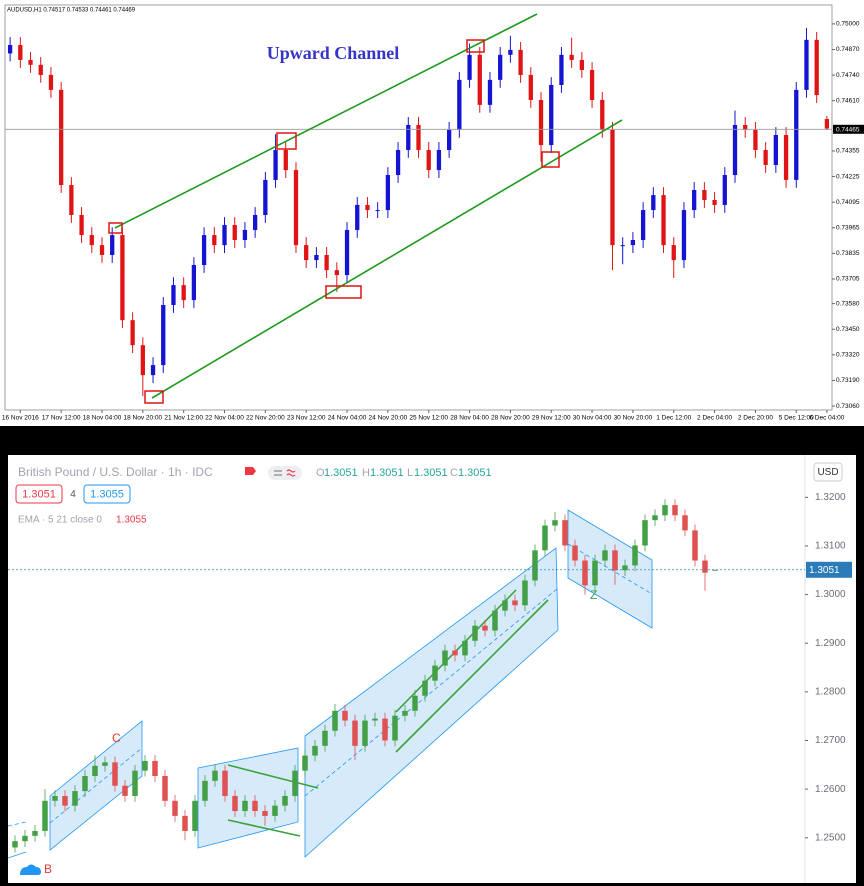 This screenshot has height=886, width=864. I want to click on compare-icon, so click(285, 473).